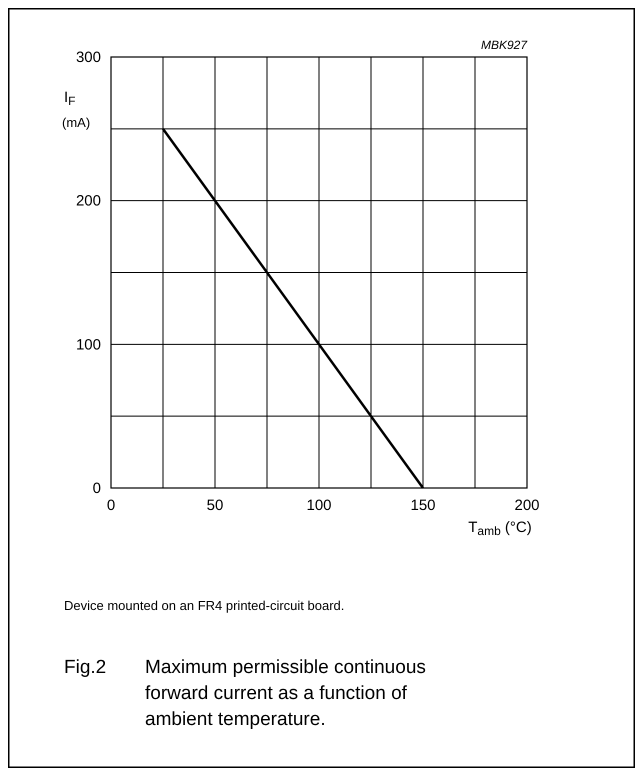 The height and width of the screenshot is (776, 643). What do you see at coordinates (423, 505) in the screenshot?
I see `x-tick-label: 150` at bounding box center [423, 505].